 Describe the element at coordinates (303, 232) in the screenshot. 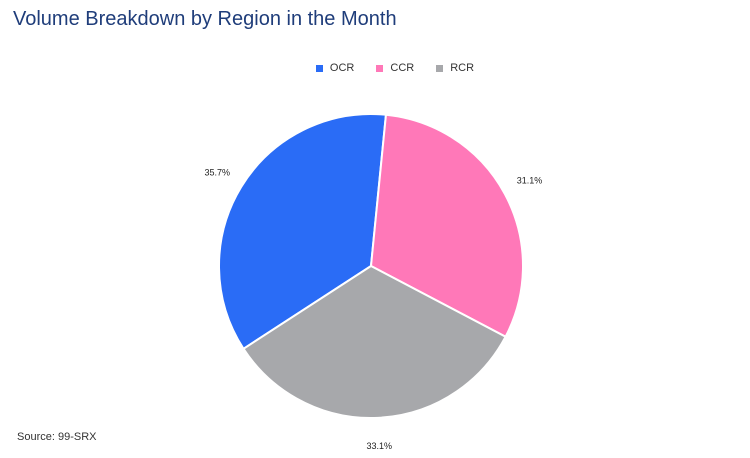

I see `pie-slice-ocr` at that location.